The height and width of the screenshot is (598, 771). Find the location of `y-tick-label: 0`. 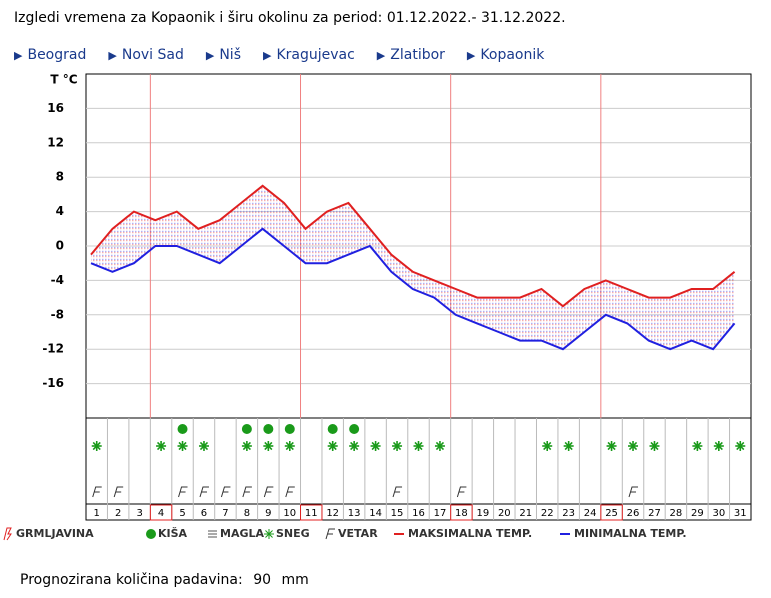

y-tick-label: 0 is located at coordinates (60, 246).